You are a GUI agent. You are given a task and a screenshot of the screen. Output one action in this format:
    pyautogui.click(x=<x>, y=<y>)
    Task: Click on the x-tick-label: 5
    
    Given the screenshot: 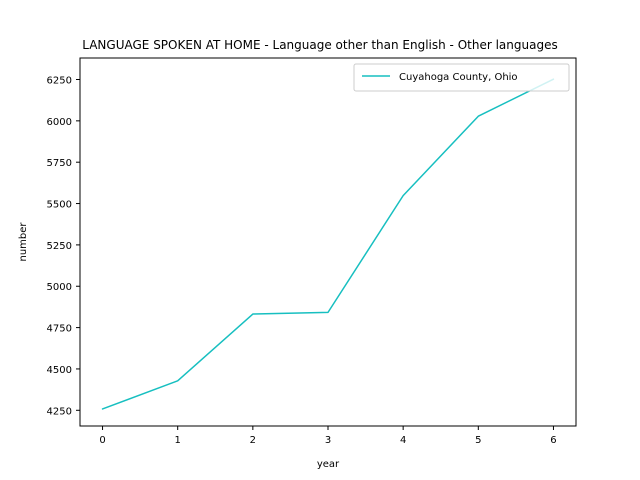 What is the action you would take?
    pyautogui.click(x=478, y=440)
    